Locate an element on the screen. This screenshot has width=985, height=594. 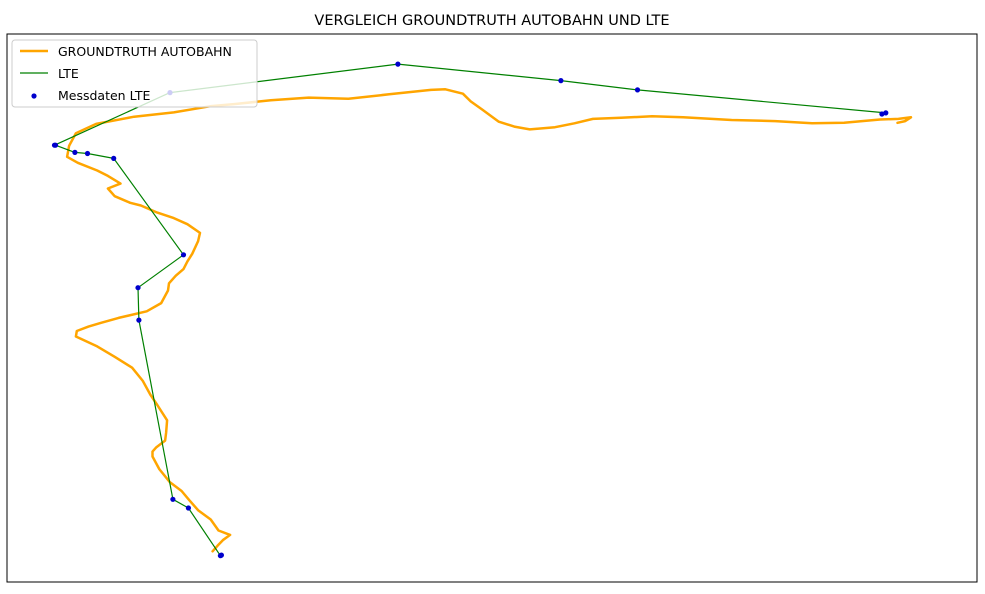
legend: GROUNDTRUTH AUTOBAHN LTE Messdaten LTE is located at coordinates (134, 73).